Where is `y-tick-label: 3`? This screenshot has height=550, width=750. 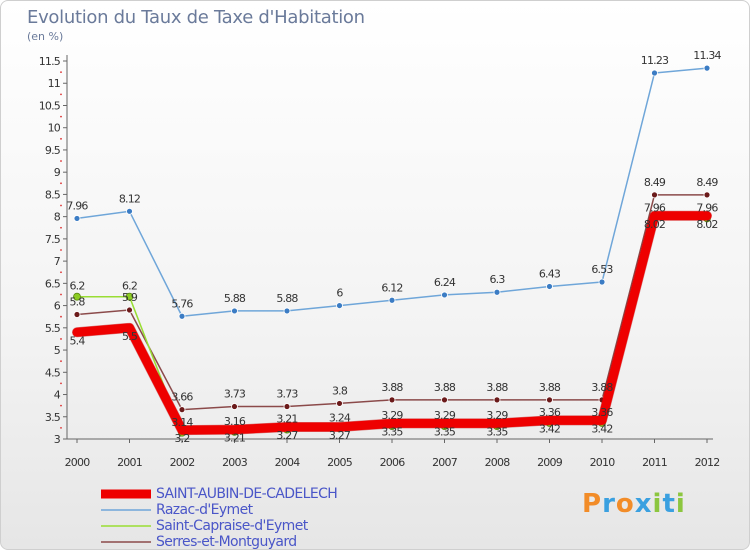 y-tick-label: 3 is located at coordinates (57, 439).